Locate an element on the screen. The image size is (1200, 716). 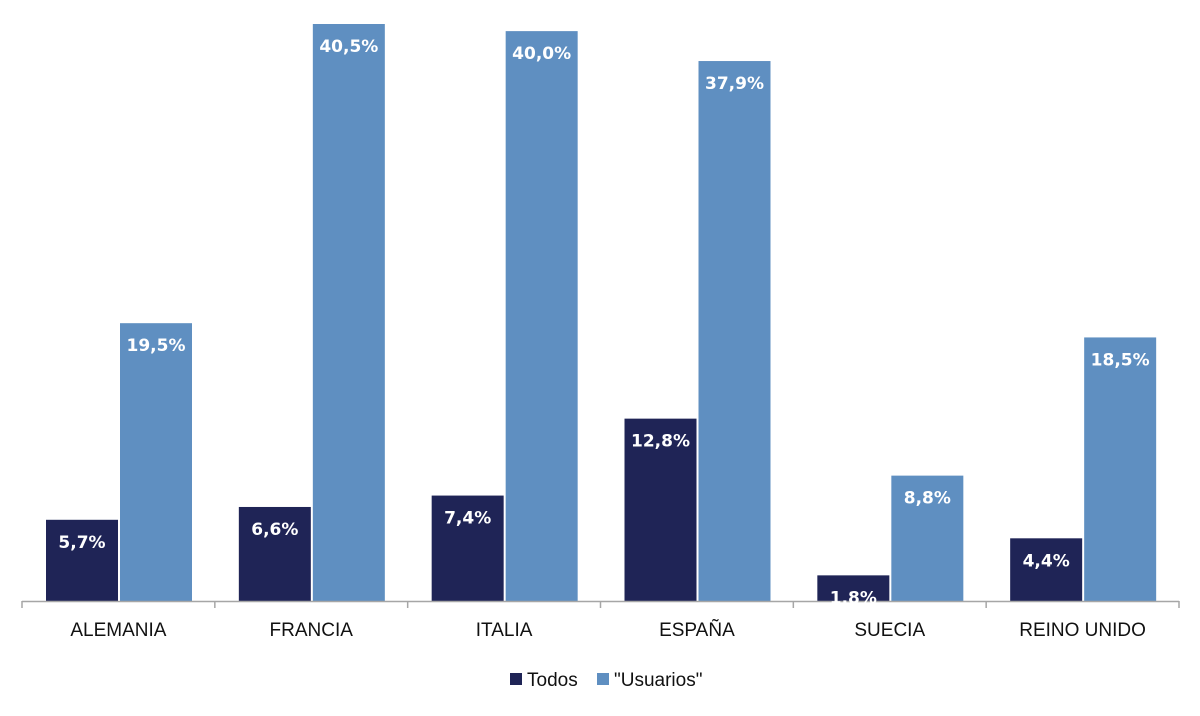
value-label-todos-italia: 7,4% is located at coordinates (467, 519).